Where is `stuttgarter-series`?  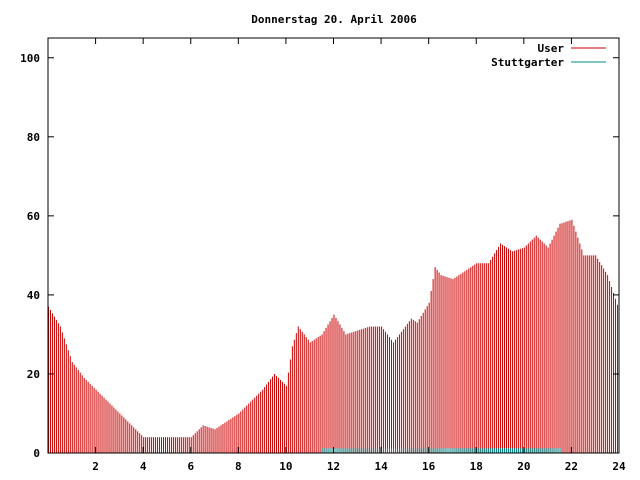
stuttgarter-series is located at coordinates (441, 450).